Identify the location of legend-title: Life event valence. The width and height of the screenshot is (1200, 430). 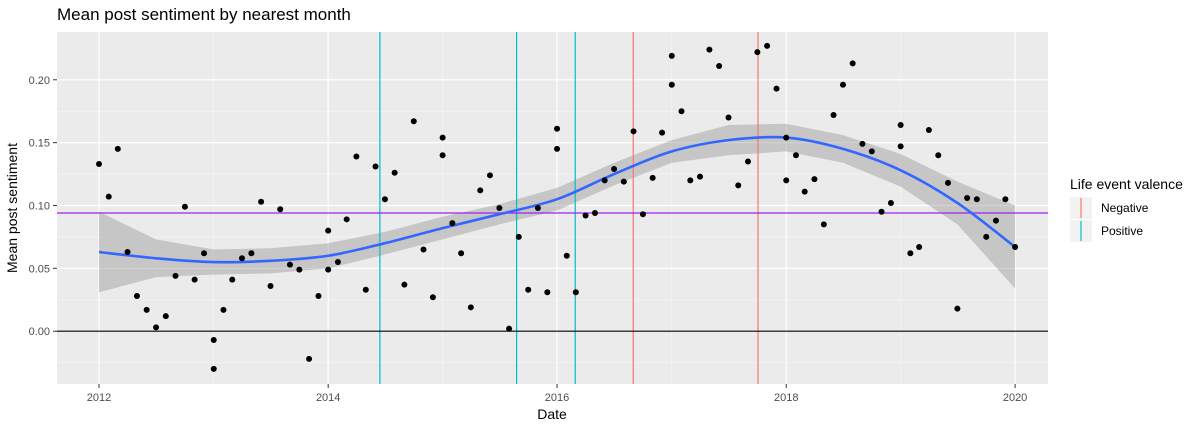
(1126, 184).